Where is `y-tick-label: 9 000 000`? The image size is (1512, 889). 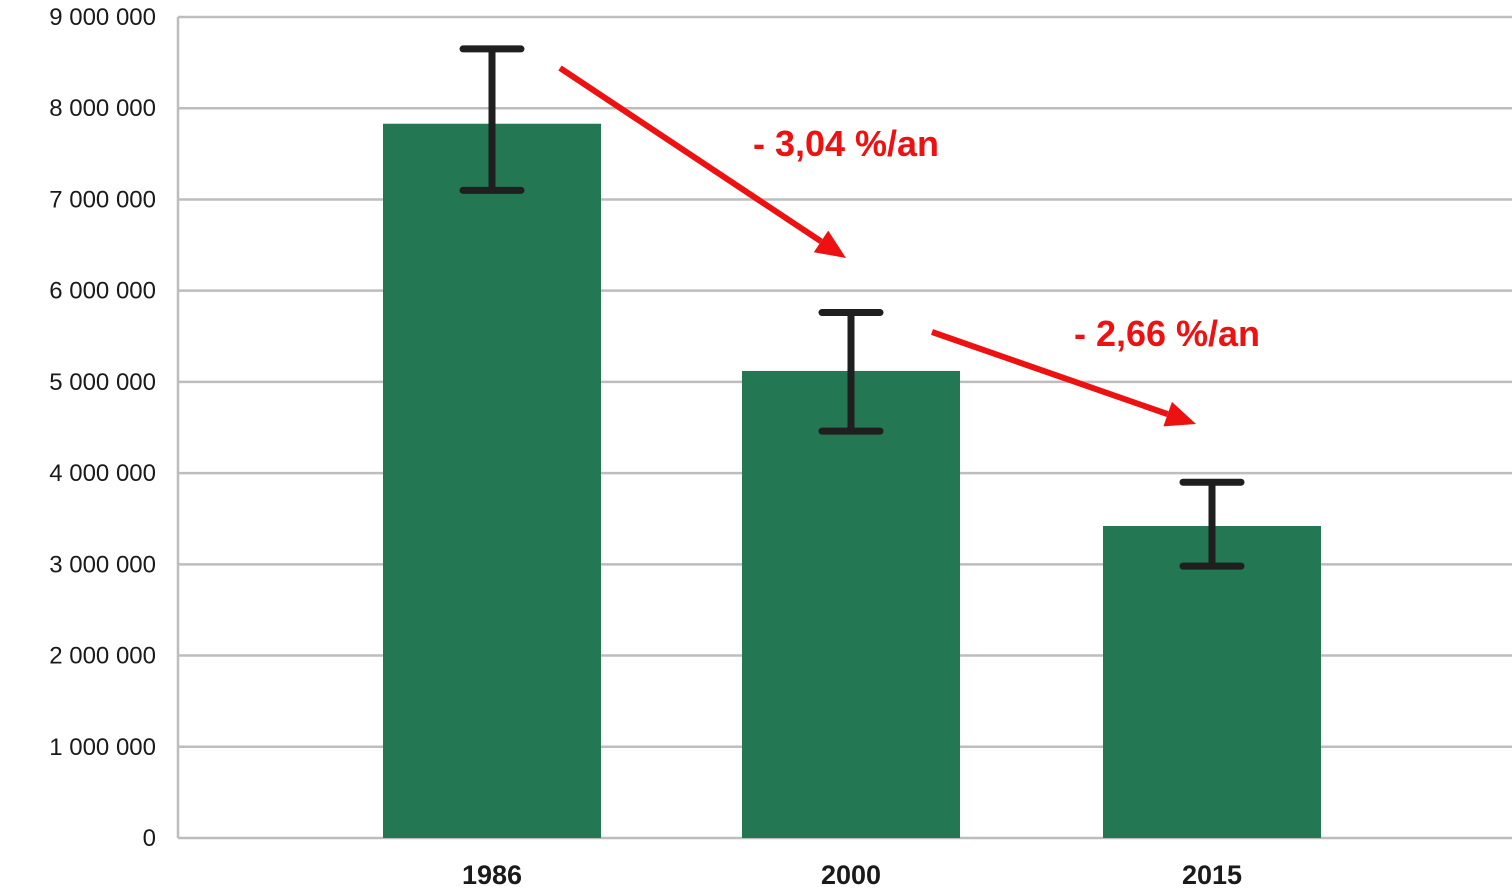
y-tick-label: 9 000 000 is located at coordinates (102, 17).